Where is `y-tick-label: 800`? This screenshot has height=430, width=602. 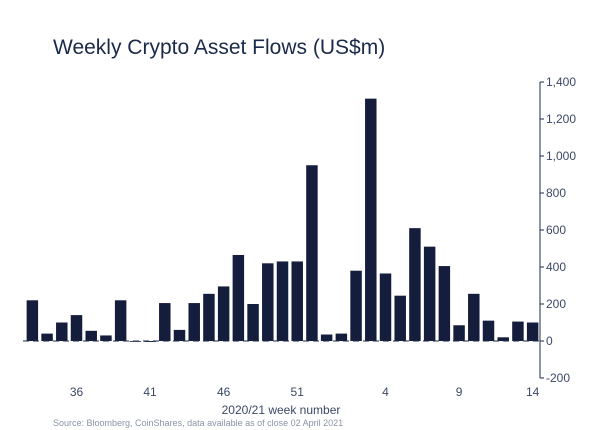 y-tick-label: 800 is located at coordinates (556, 193).